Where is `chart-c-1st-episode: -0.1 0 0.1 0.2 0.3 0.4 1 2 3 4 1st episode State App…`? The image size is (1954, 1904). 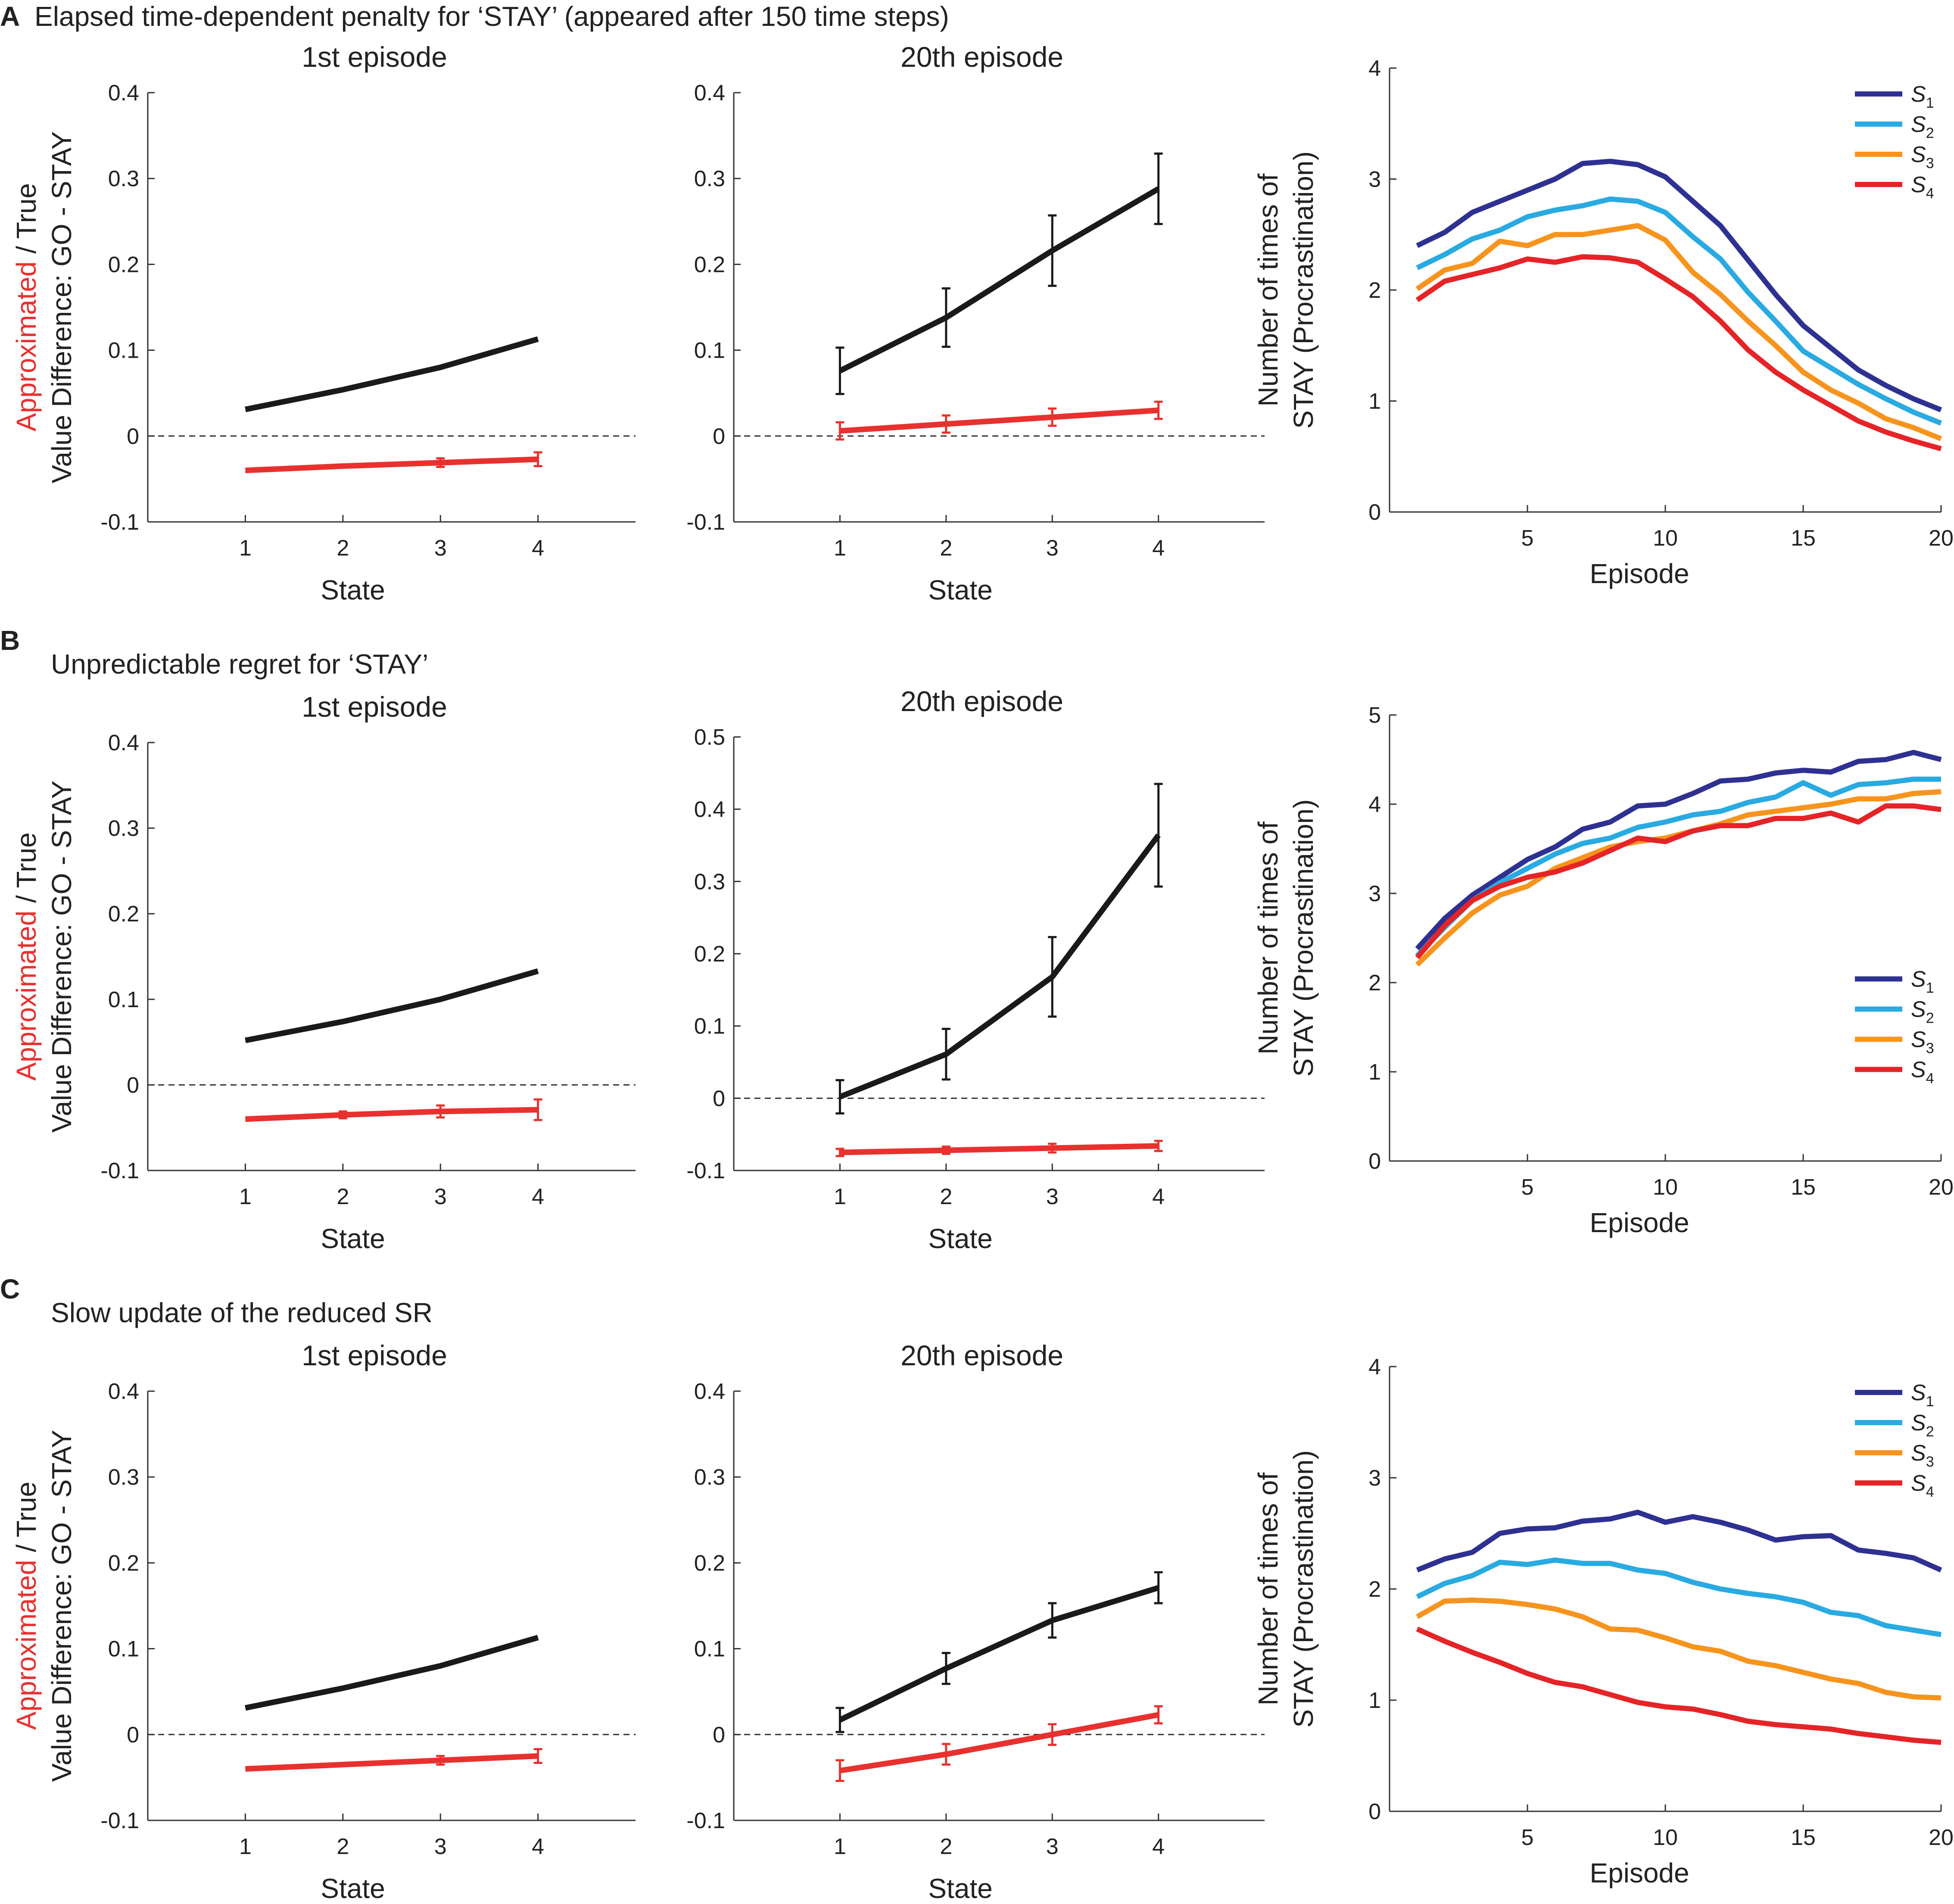
chart-c-1st-episode: -0.1 0 0.1 0.2 0.3 0.4 1 2 3 4 1st episode State App… is located at coordinates (323, 1622).